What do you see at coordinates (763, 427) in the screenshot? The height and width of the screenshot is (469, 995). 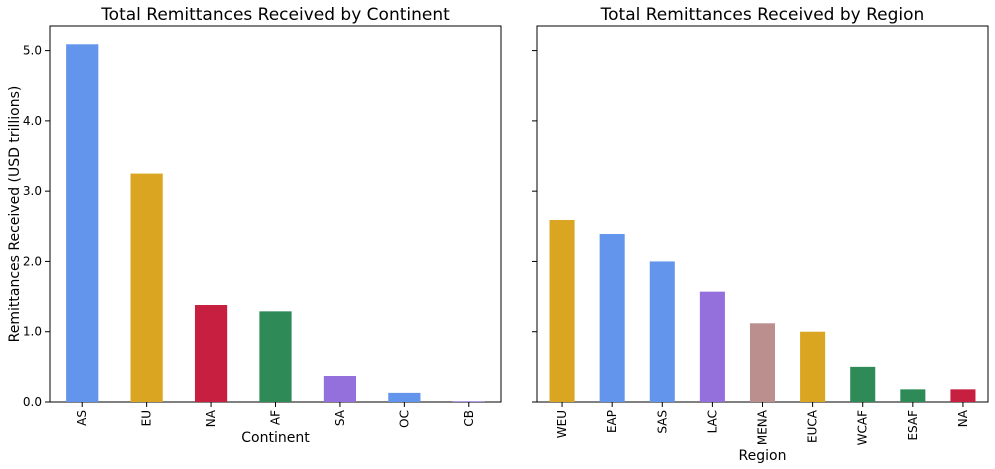 I see `region-x-tick-label: MENA` at bounding box center [763, 427].